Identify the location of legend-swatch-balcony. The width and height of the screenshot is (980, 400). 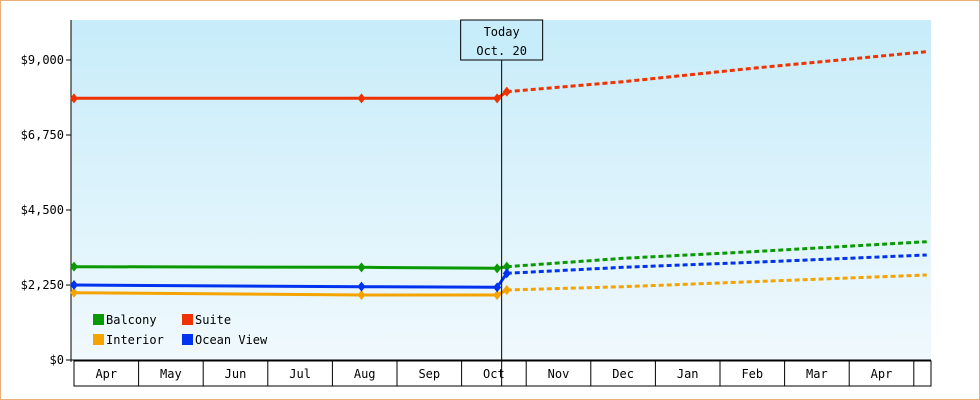
(98, 319).